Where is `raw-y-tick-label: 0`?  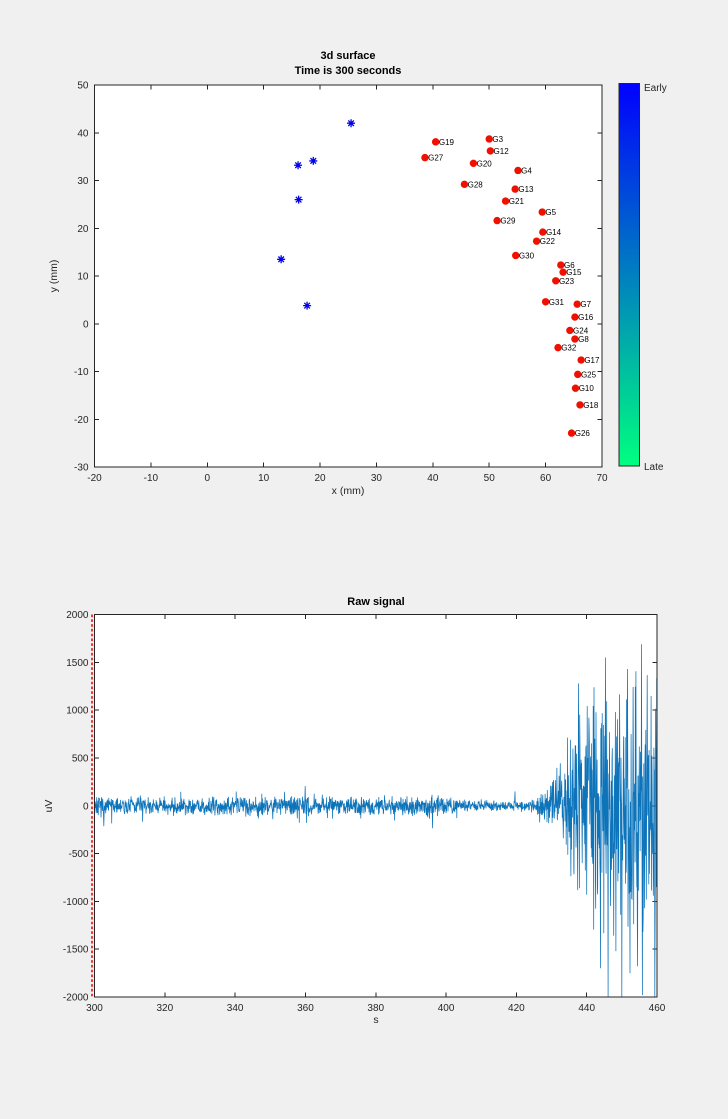
raw-y-tick-label: 0 is located at coordinates (86, 806).